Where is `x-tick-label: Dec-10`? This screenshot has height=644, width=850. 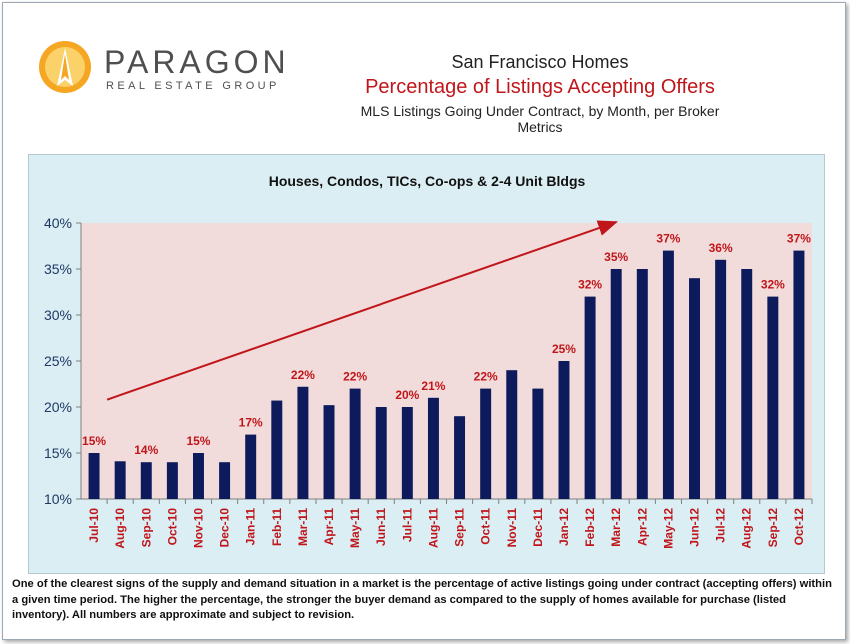 x-tick-label: Dec-10 is located at coordinates (225, 528).